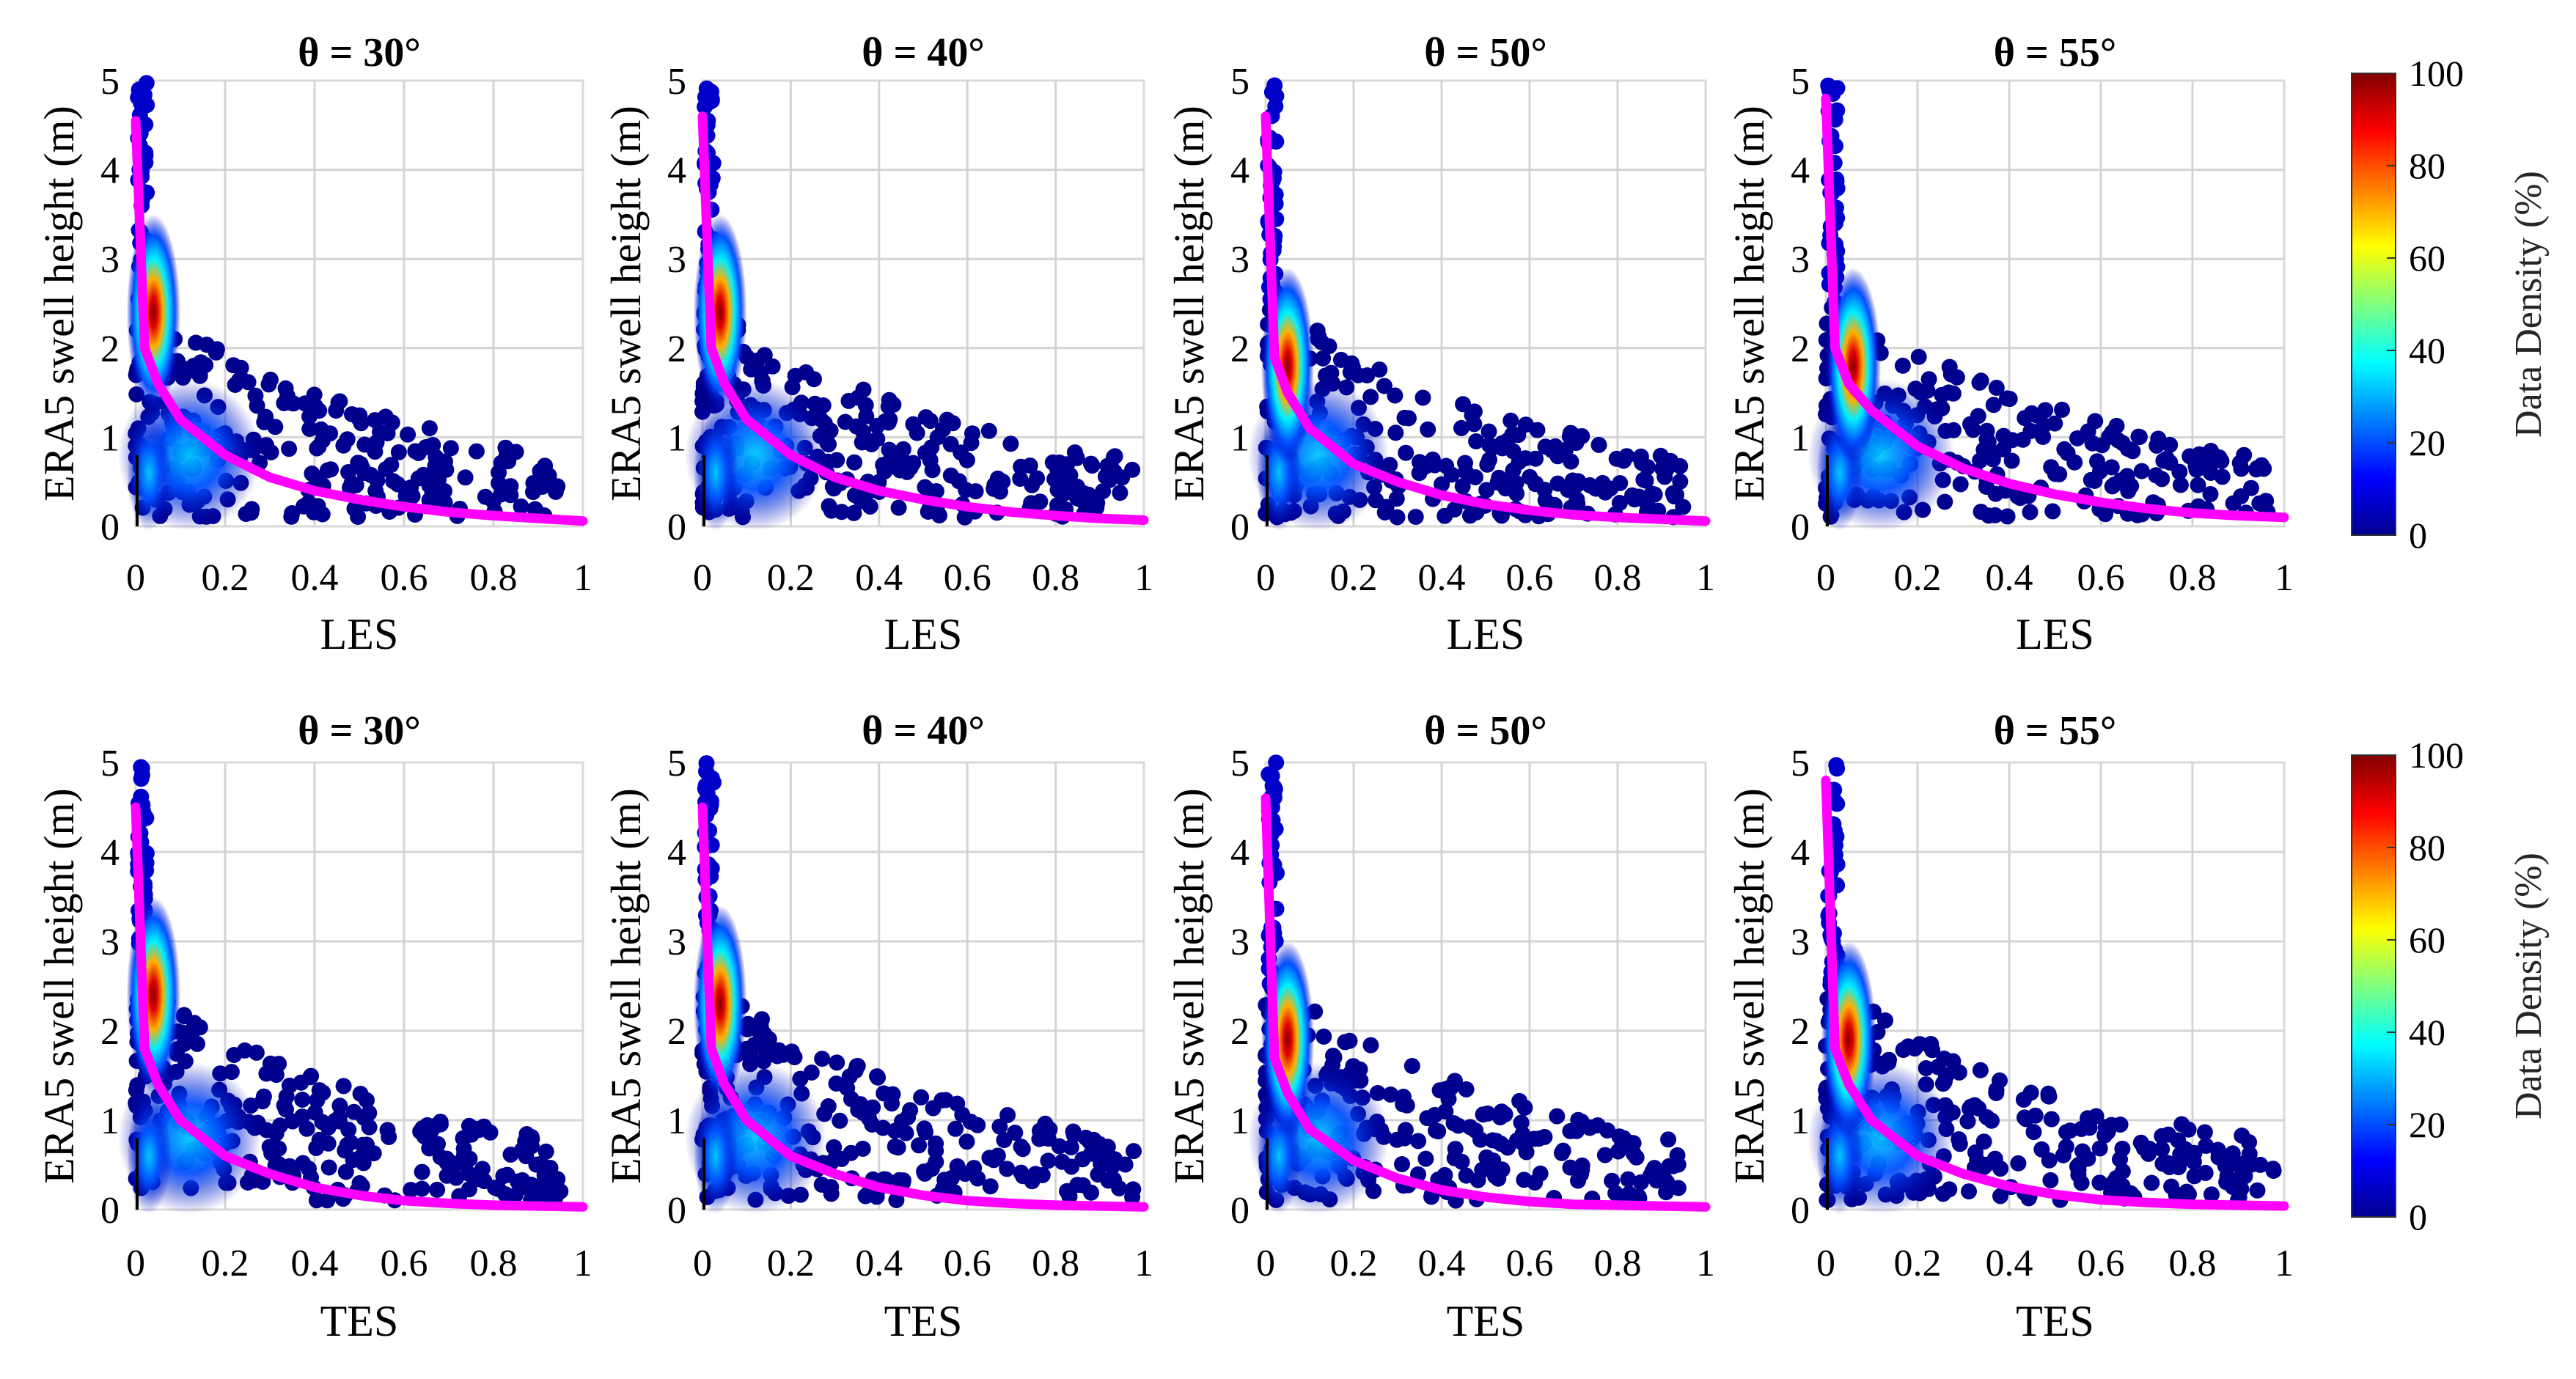  Describe the element at coordinates (226, 1263) in the screenshot. I see `x-tick-label: 0.2` at that location.